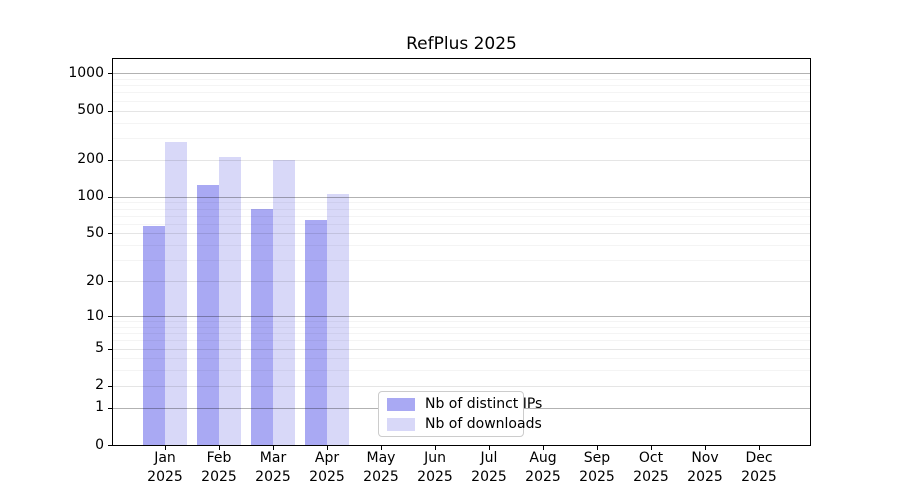 This screenshot has width=900, height=500. Describe the element at coordinates (86, 72) in the screenshot. I see `y-tick-label: 1000` at that location.